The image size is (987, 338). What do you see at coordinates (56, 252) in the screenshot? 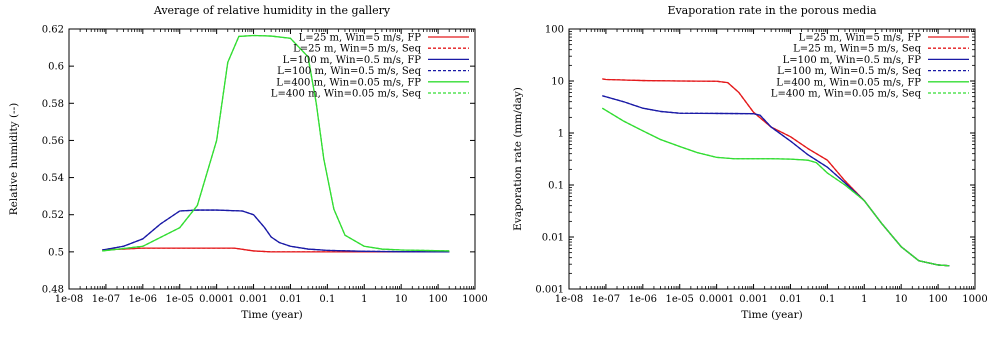
I see `y-tick-label: 0.5` at bounding box center [56, 252].